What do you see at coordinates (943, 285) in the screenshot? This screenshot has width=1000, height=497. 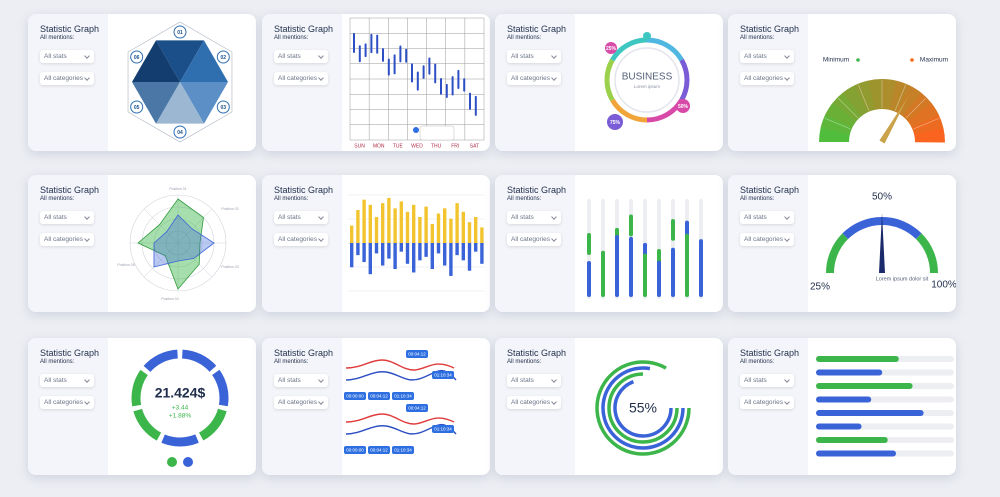 I see `right-label: 100%` at bounding box center [943, 285].